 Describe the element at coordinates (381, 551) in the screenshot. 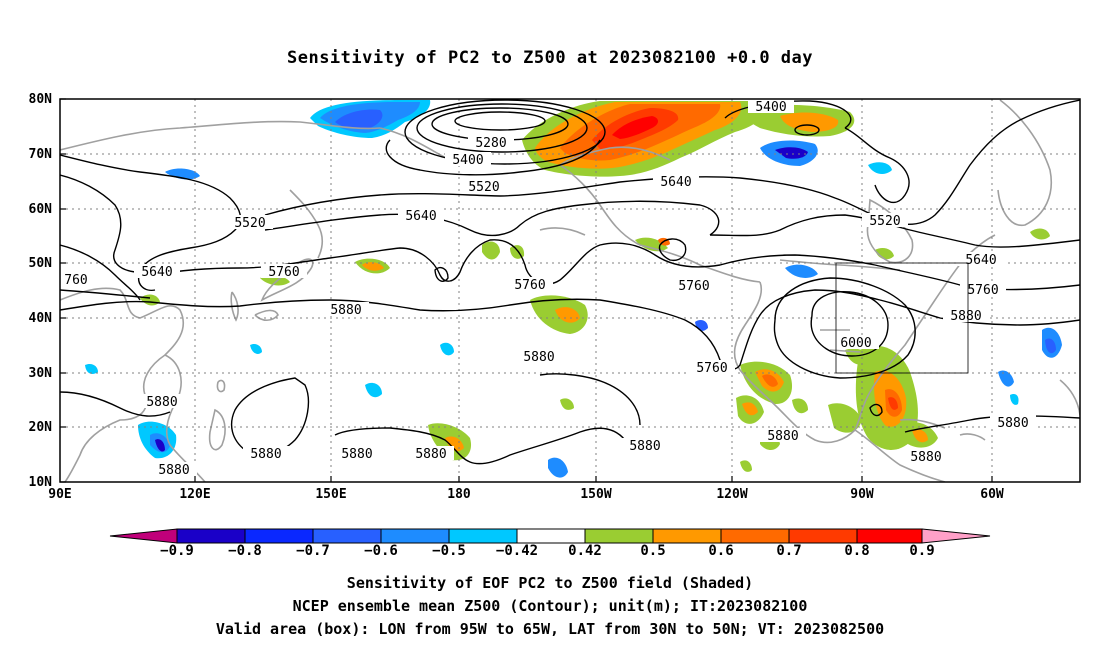

I see `colorbar-label: −0.6` at that location.